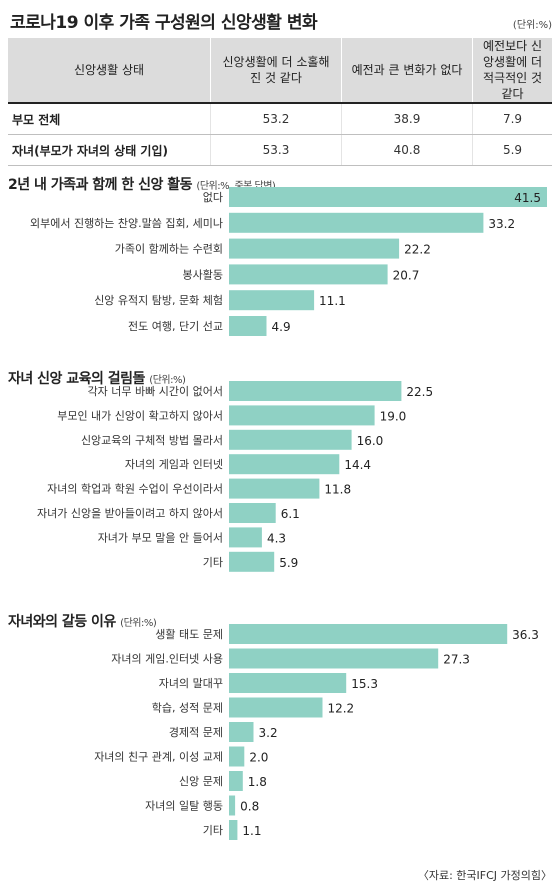 The image size is (560, 888). I want to click on category-label: 없다, so click(213, 197).